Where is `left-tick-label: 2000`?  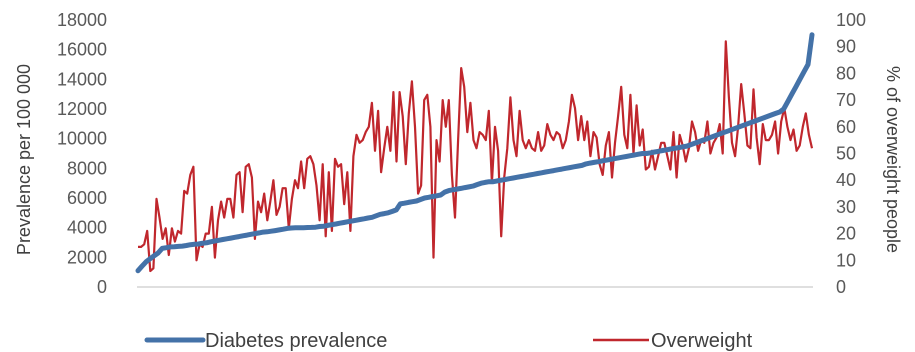 left-tick-label: 2000 is located at coordinates (87, 257).